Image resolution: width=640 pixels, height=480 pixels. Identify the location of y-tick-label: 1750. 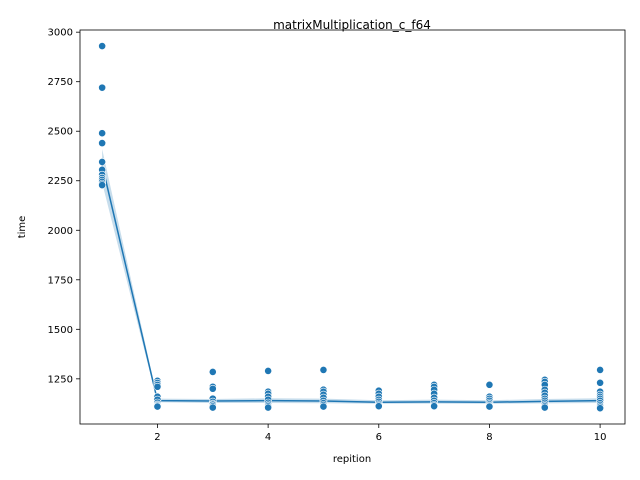
(60, 280).